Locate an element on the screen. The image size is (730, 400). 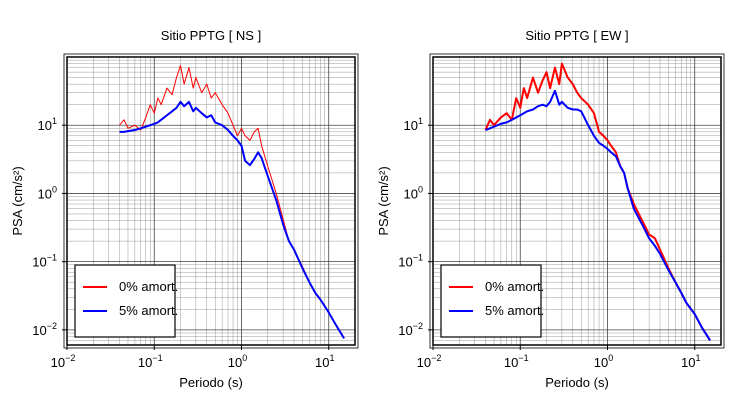
chart-title: Sitio PPTG [ EW ] is located at coordinates (576, 35).